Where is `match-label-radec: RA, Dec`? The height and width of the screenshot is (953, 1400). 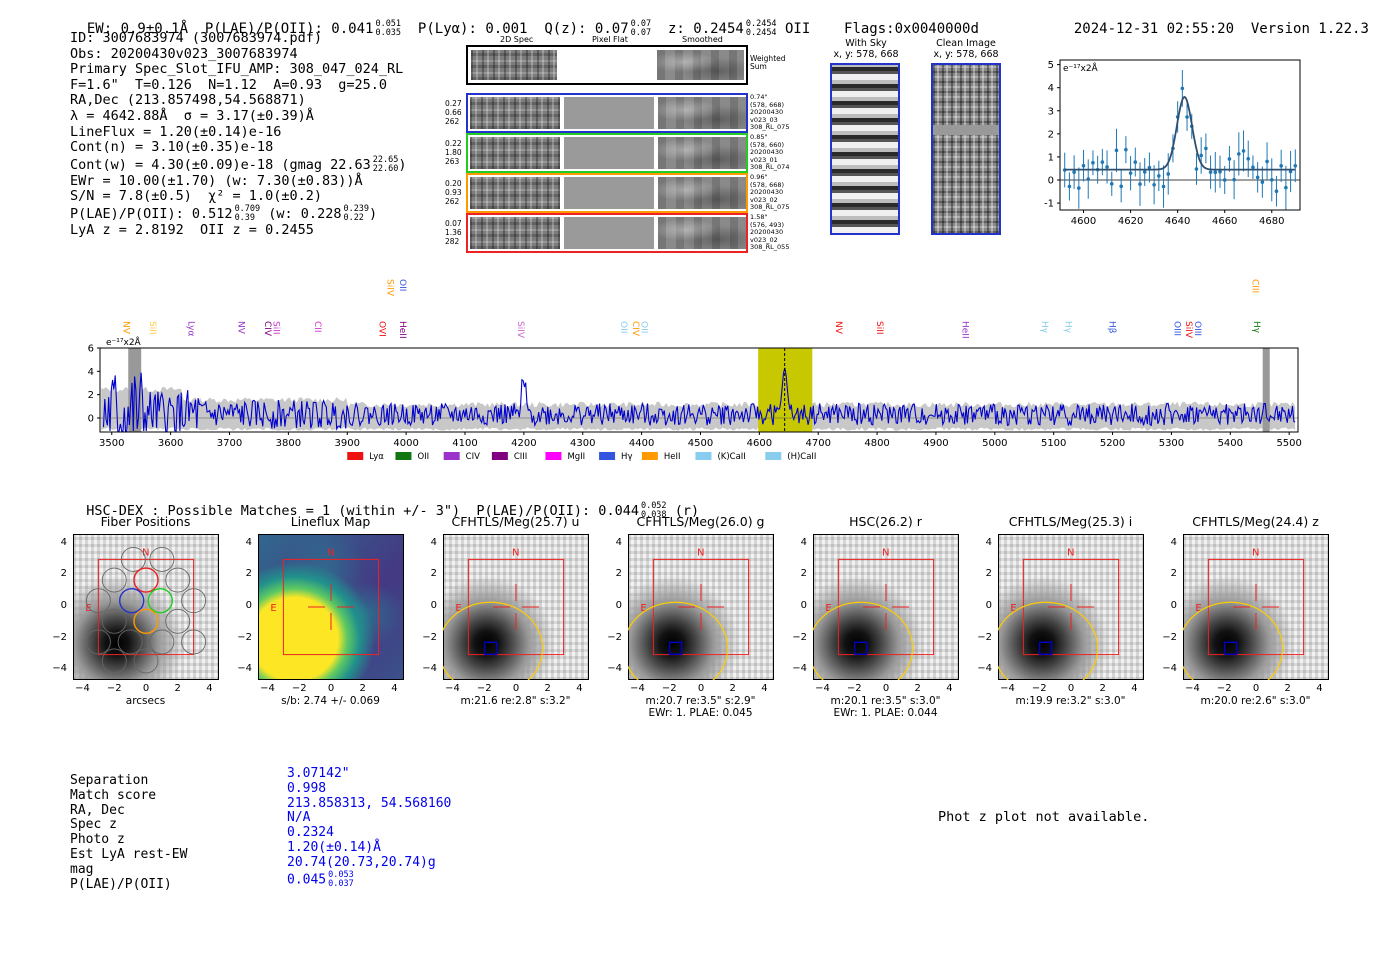 match-label-radec: RA, Dec is located at coordinates (97, 810).